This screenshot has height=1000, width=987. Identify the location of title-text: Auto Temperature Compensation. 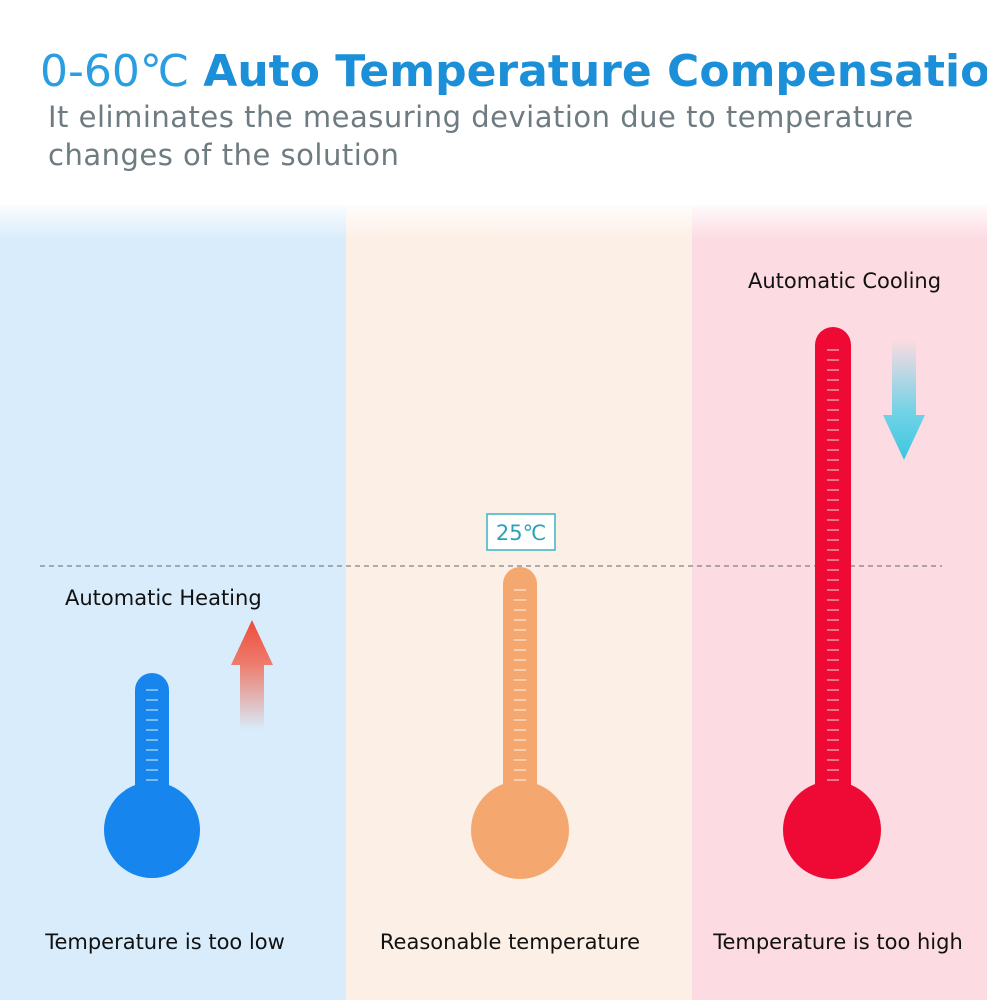
(595, 71).